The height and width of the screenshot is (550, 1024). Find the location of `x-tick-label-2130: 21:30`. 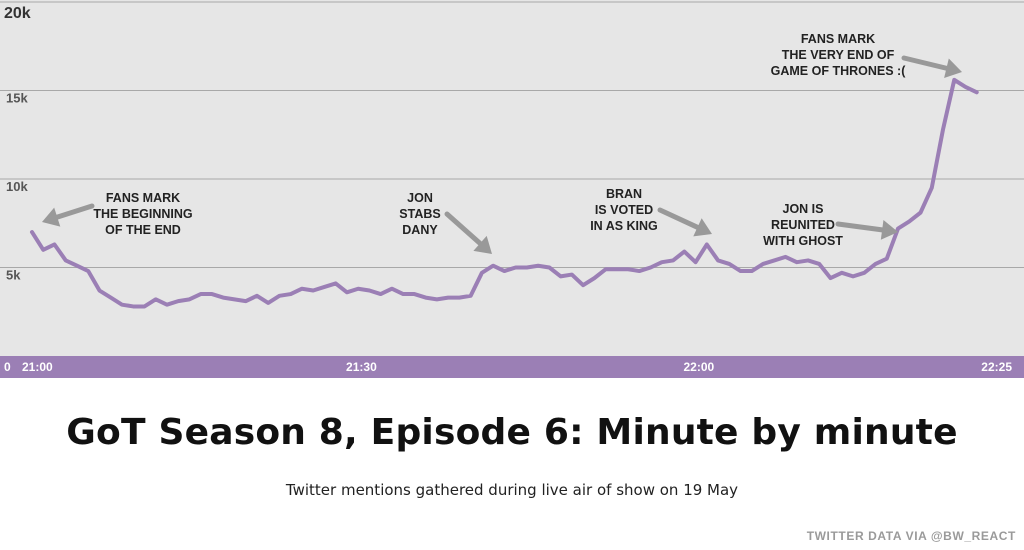

x-tick-label-2130: 21:30 is located at coordinates (361, 367).